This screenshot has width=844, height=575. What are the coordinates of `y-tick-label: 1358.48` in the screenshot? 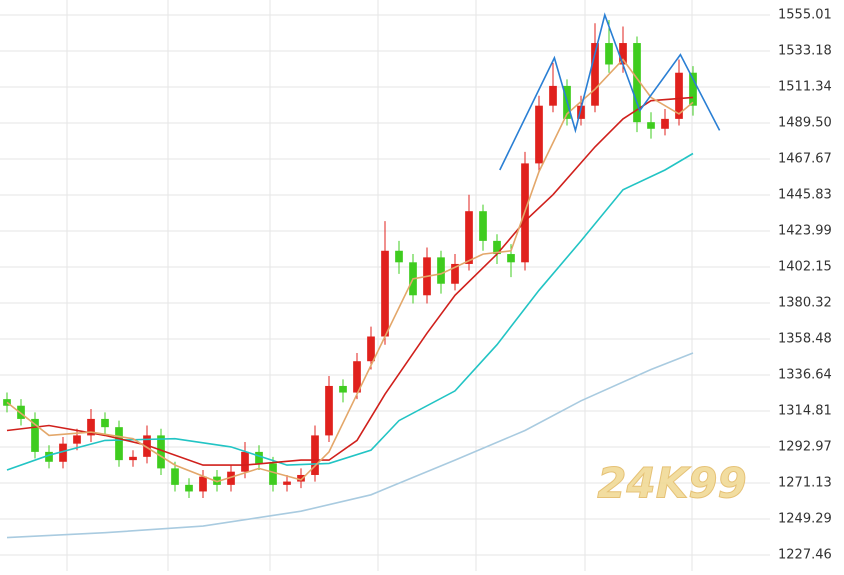 It's located at (805, 338).